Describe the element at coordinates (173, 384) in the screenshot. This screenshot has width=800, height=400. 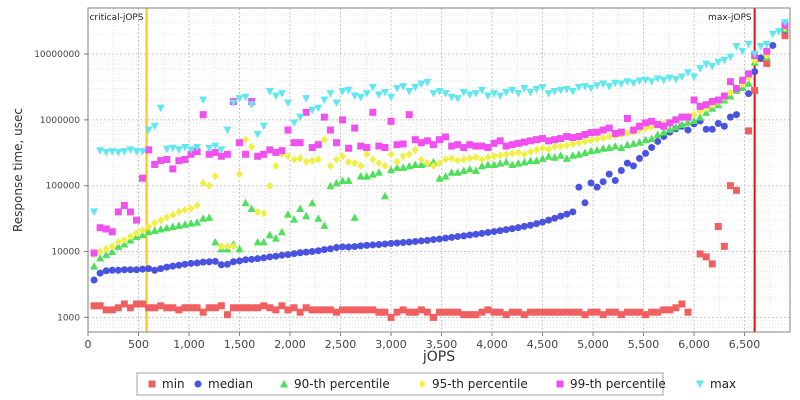
I see `legend-label: min` at that location.